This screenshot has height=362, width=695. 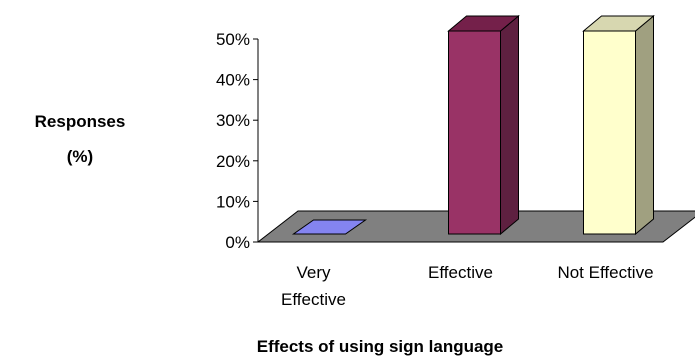 I want to click on y-tick-label: 30%, so click(x=233, y=120).